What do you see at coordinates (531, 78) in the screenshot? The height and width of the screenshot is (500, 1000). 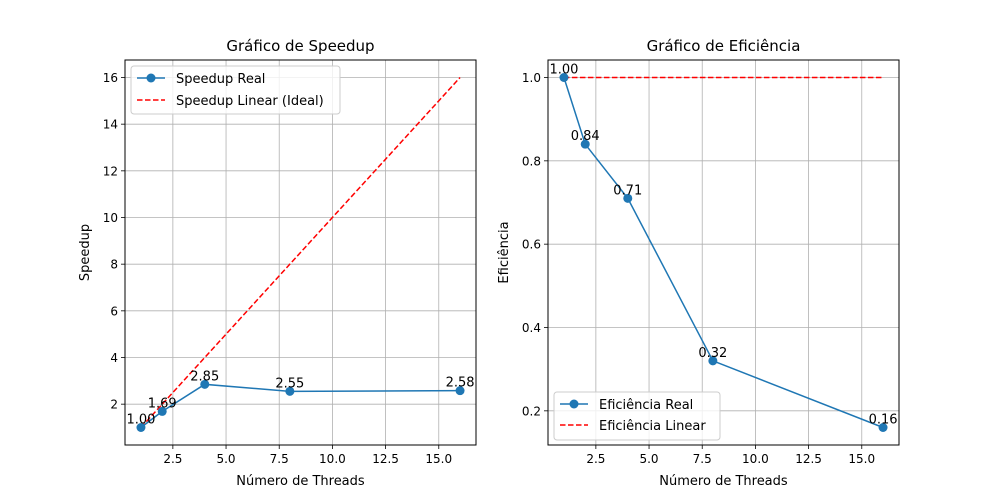 I see `efficiency-y-tick-label: 1.0` at bounding box center [531, 78].